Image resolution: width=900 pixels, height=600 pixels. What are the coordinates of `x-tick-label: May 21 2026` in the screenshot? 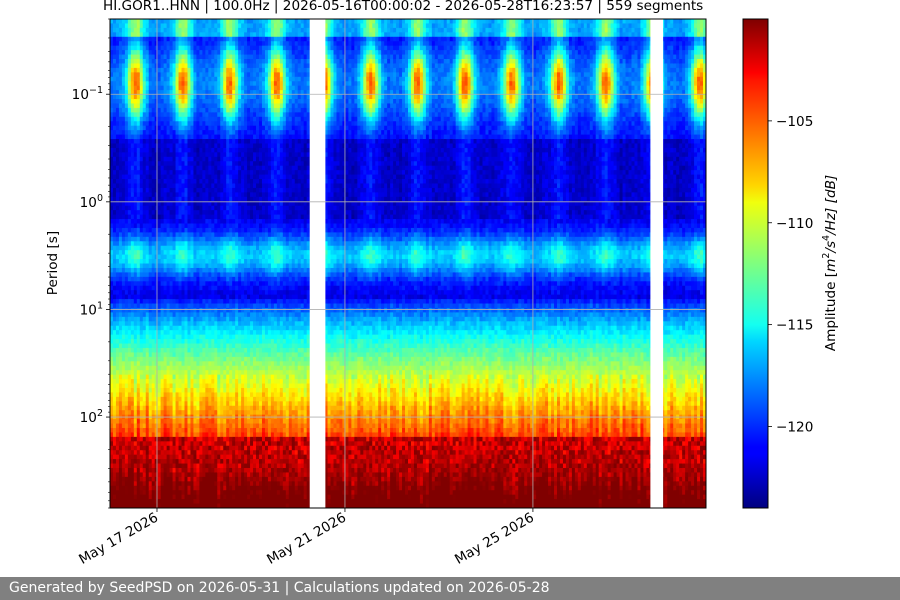 It's located at (306, 539).